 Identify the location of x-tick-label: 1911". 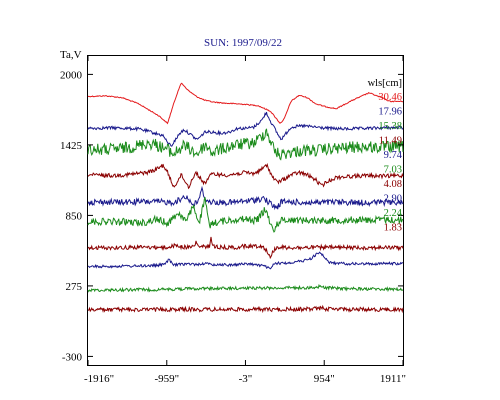
(393, 379).